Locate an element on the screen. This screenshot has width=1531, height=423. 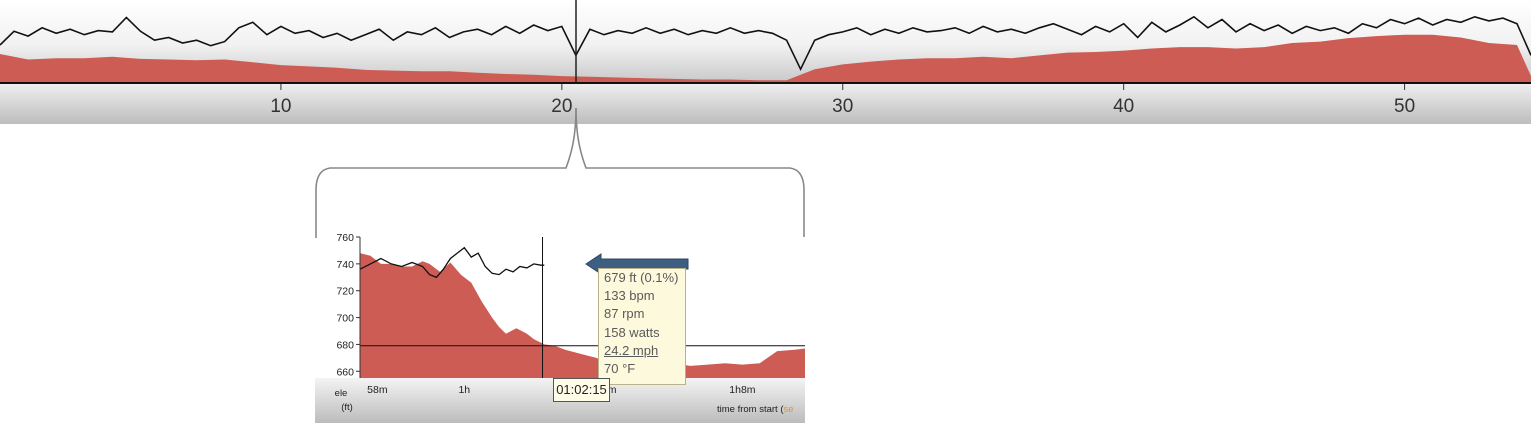
zoom-x-axis-units-link: se is located at coordinates (788, 409).